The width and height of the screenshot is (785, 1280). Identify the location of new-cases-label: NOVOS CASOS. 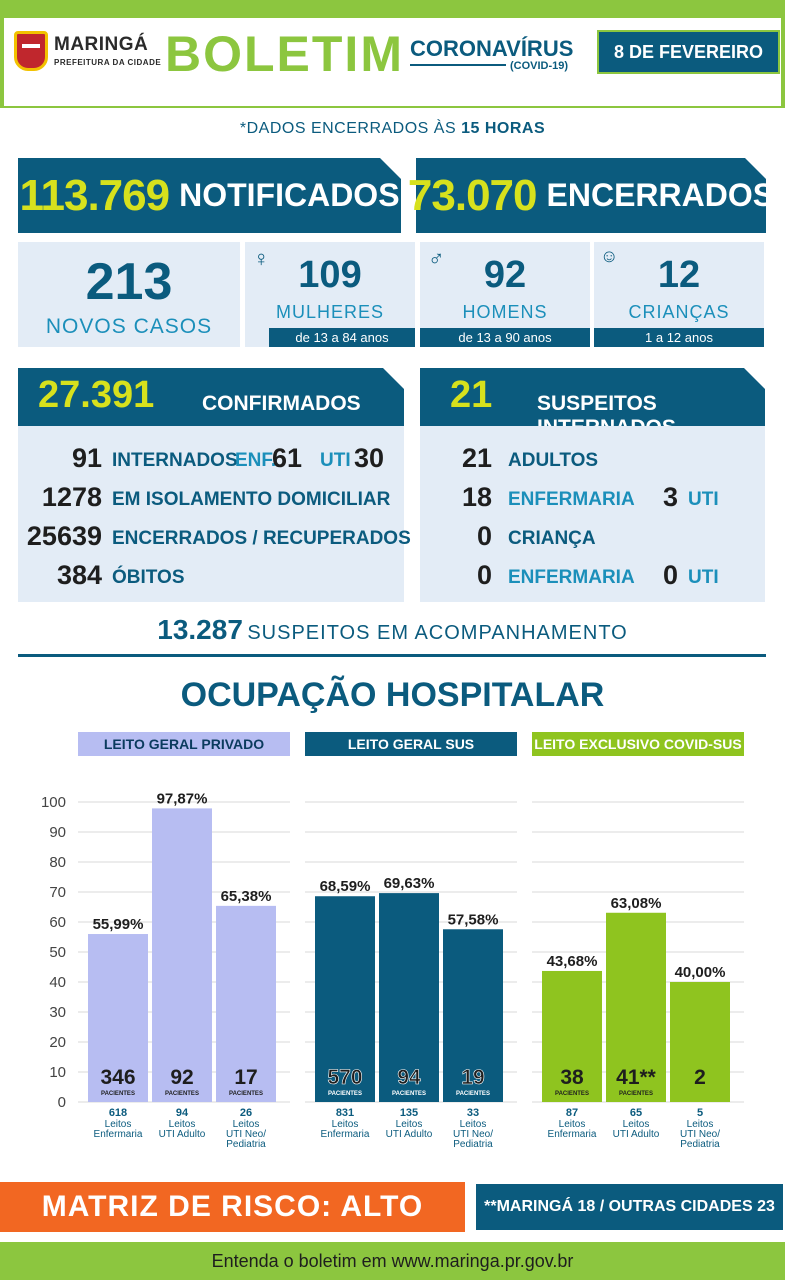
(129, 326).